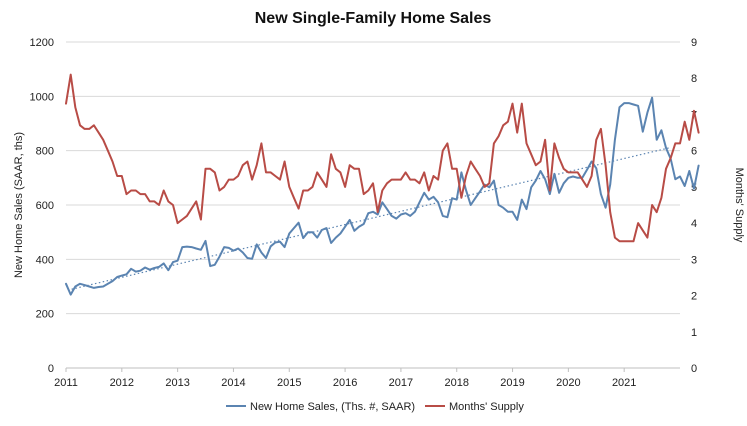 The height and width of the screenshot is (426, 747). Describe the element at coordinates (177, 383) in the screenshot. I see `x-tick-label: 2013` at that location.